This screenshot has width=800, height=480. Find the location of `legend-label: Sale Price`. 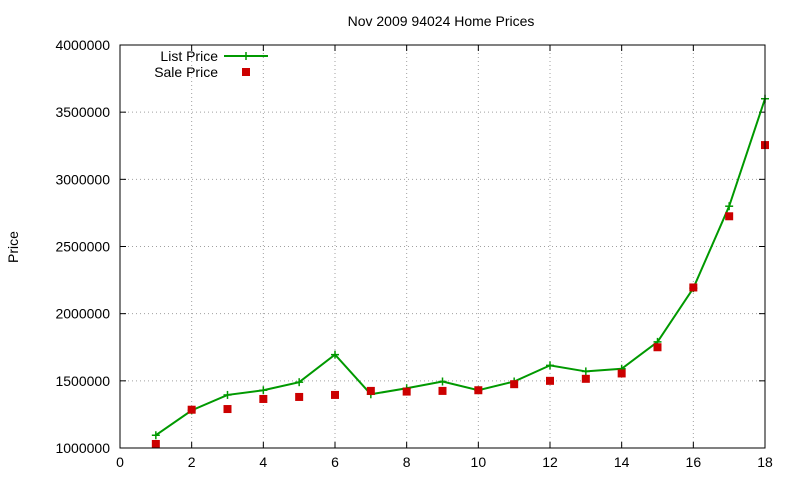

legend-label: Sale Price is located at coordinates (186, 72).